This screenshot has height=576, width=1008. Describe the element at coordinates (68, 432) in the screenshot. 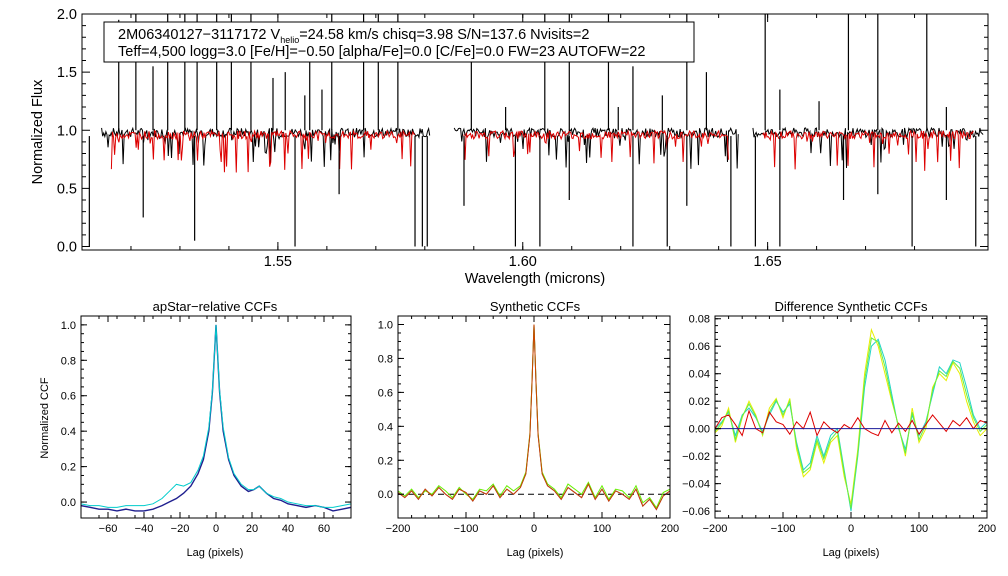

I see `apstar-ccf-ytick-label: 0.4` at that location.